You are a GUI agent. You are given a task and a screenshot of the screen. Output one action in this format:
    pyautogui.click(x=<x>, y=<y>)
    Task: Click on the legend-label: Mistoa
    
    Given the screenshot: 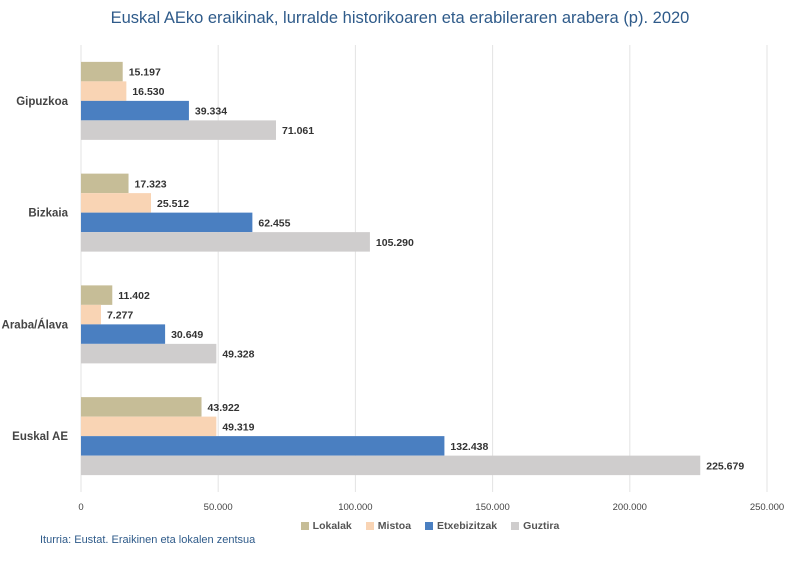 What is the action you would take?
    pyautogui.click(x=394, y=526)
    